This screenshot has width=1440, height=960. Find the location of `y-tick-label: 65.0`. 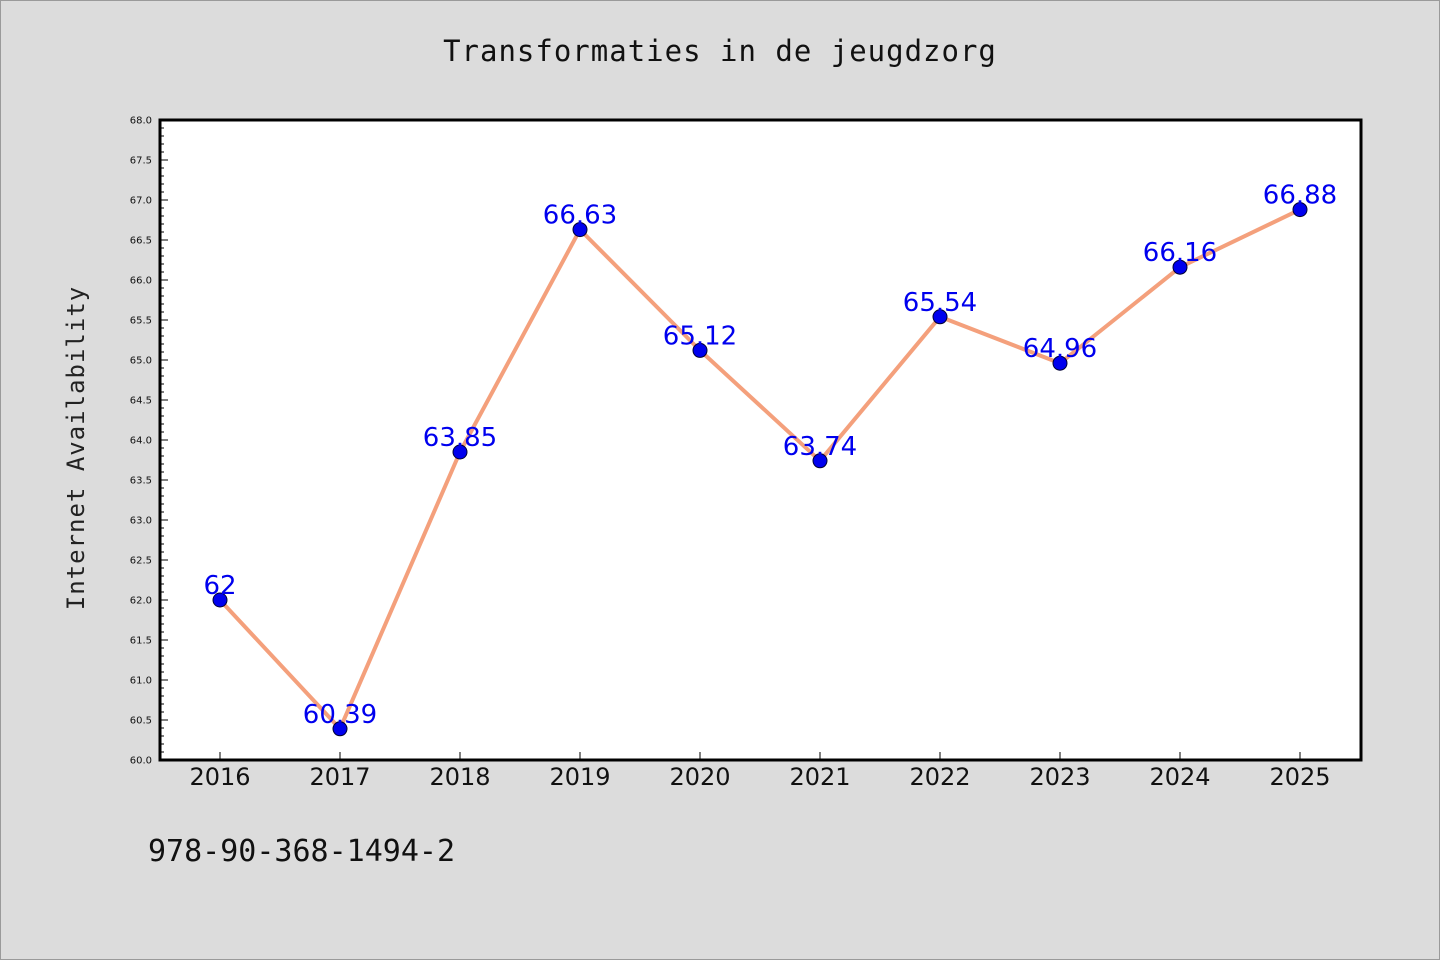

y-tick-label: 65.0 is located at coordinates (141, 361).